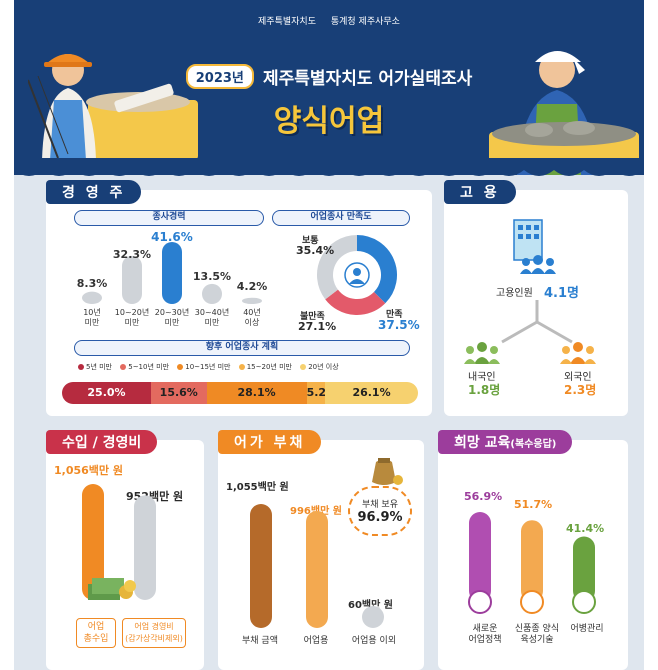 The image size is (658, 670). Describe the element at coordinates (106, 393) in the screenshot. I see `plan-segment-0: 25.0%` at that location.